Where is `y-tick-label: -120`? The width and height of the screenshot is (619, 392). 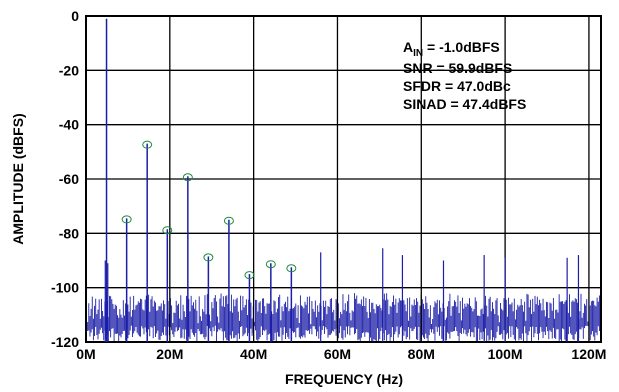 y-tick-label: -120 is located at coordinates (65, 342).